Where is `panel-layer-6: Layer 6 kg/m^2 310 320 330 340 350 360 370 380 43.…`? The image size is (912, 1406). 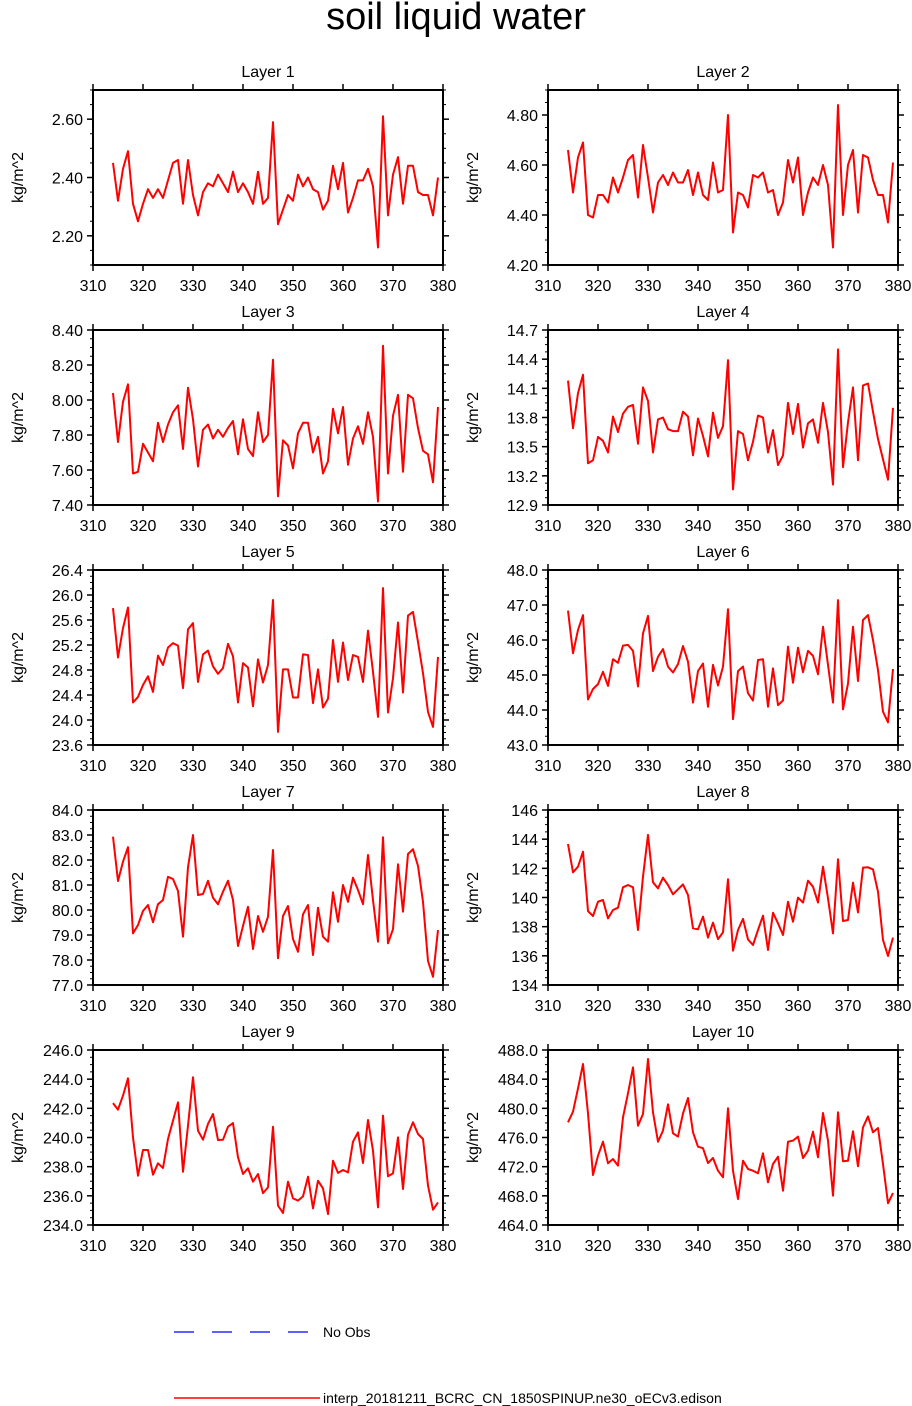
panel-layer-6: Layer 6 kg/m^2 310 320 330 340 350 360 370 380 43.… is located at coordinates (688, 659).